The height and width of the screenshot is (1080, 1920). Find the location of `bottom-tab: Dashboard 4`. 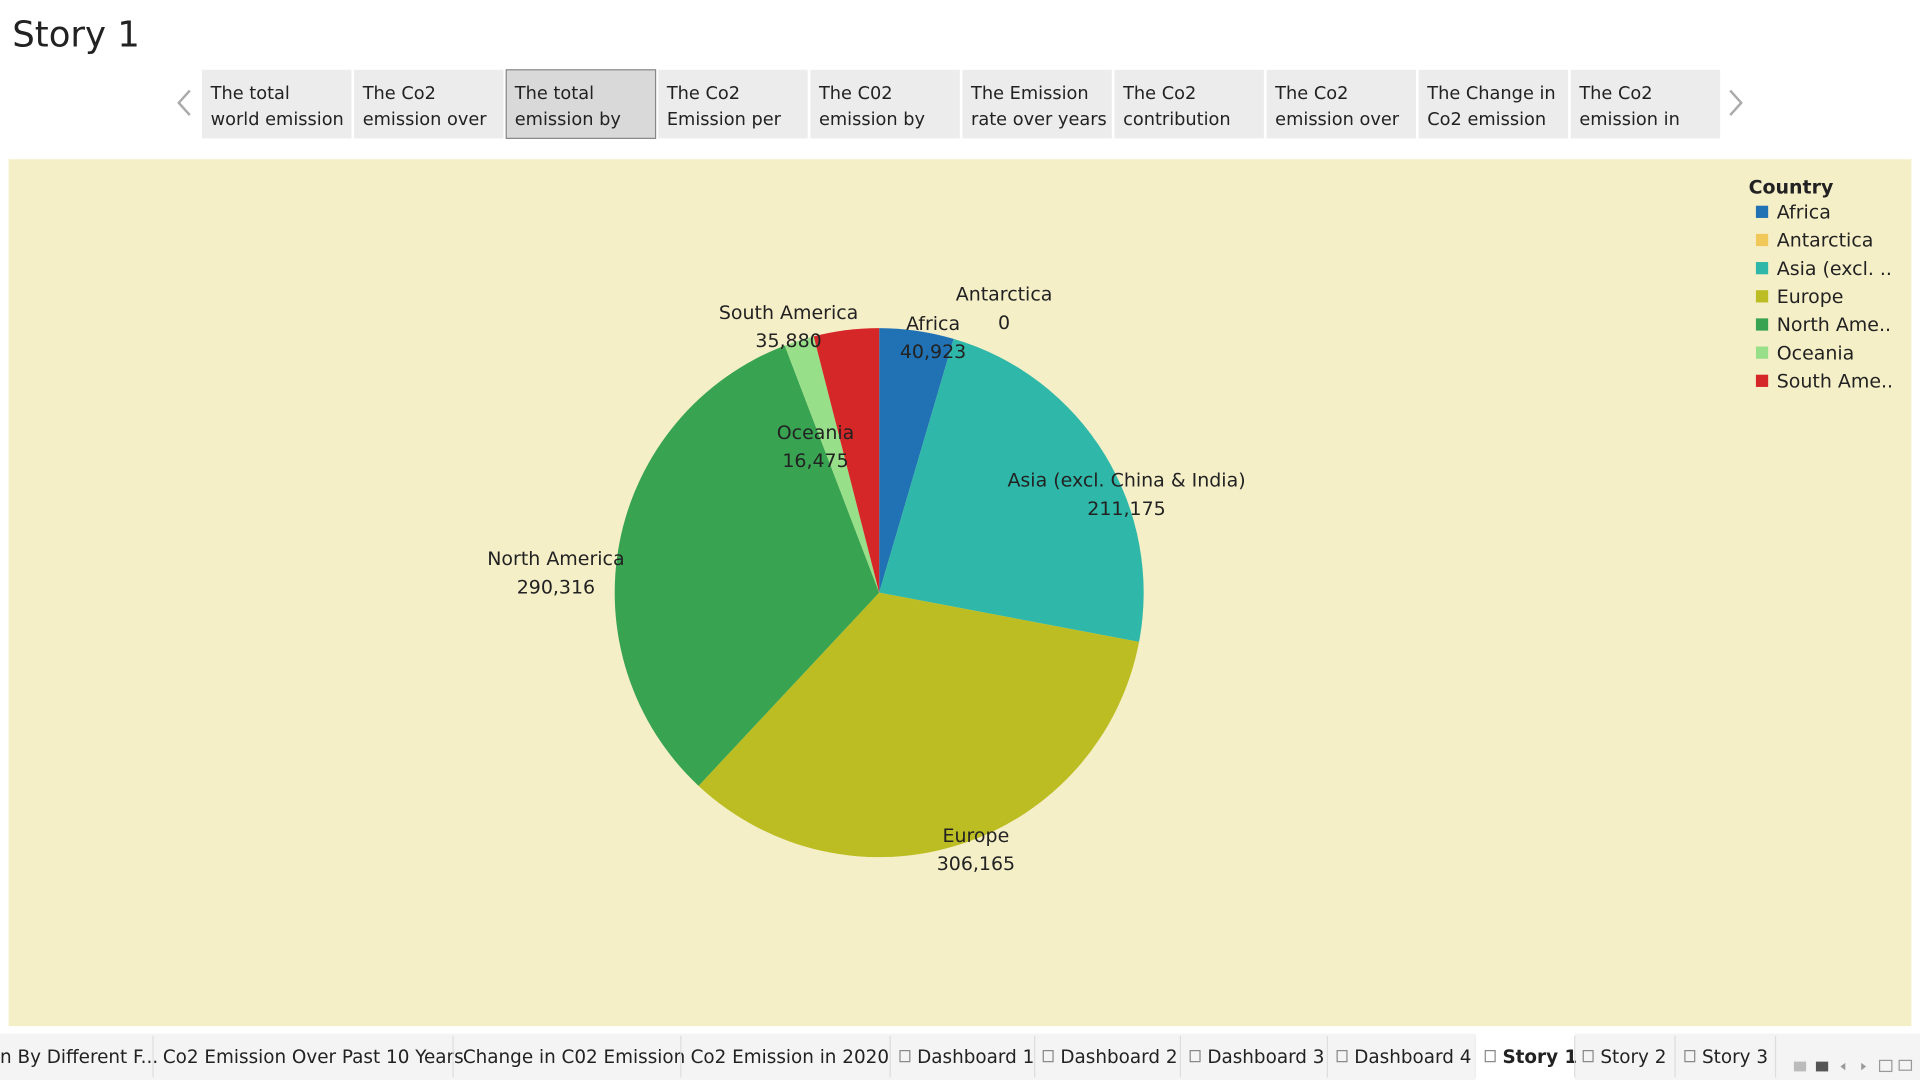

bottom-tab: Dashboard 4 is located at coordinates (1412, 1057).